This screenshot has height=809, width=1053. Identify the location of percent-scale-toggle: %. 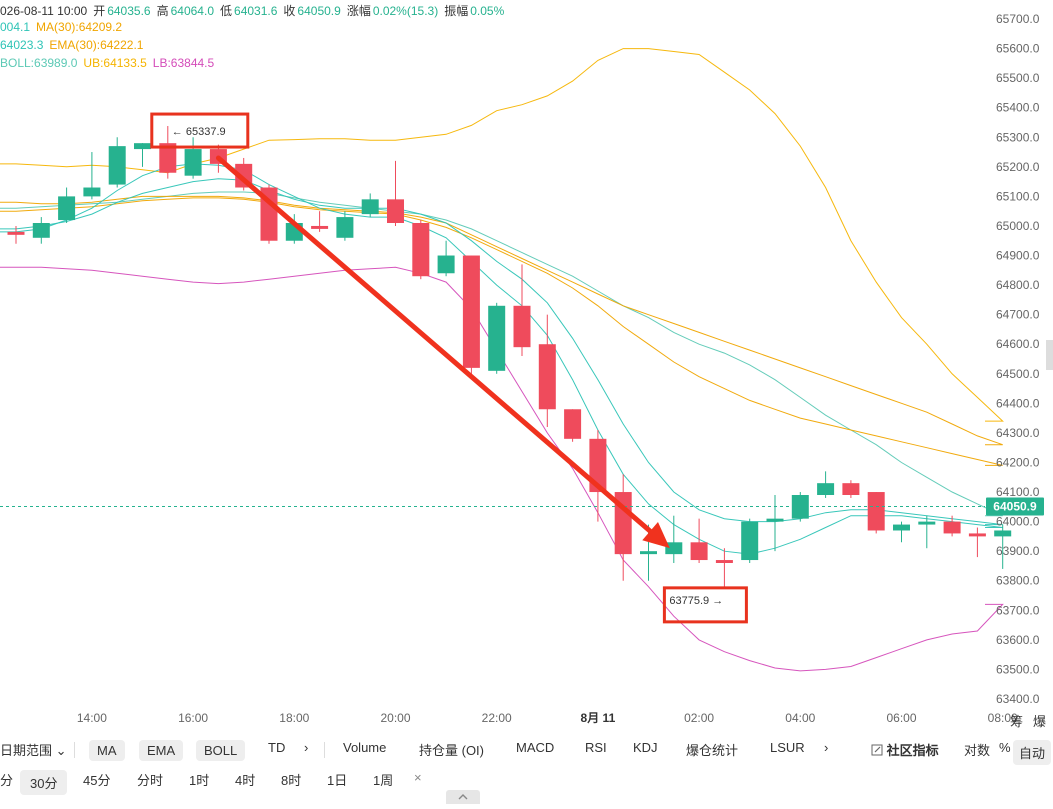
(1005, 747).